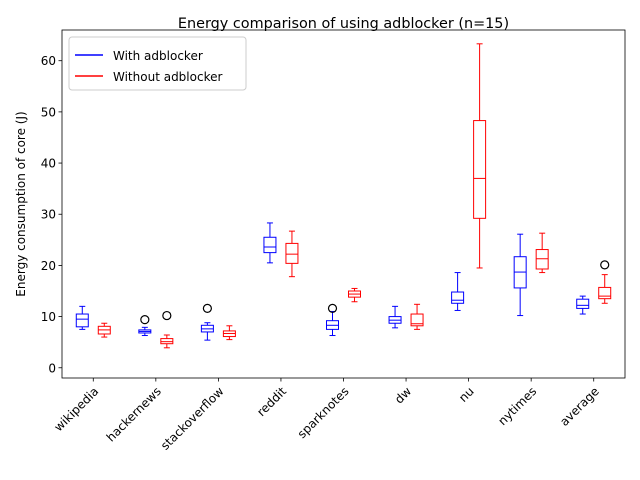 This screenshot has height=480, width=640. I want to click on box-without-adblocker-hackernews, so click(167, 329).